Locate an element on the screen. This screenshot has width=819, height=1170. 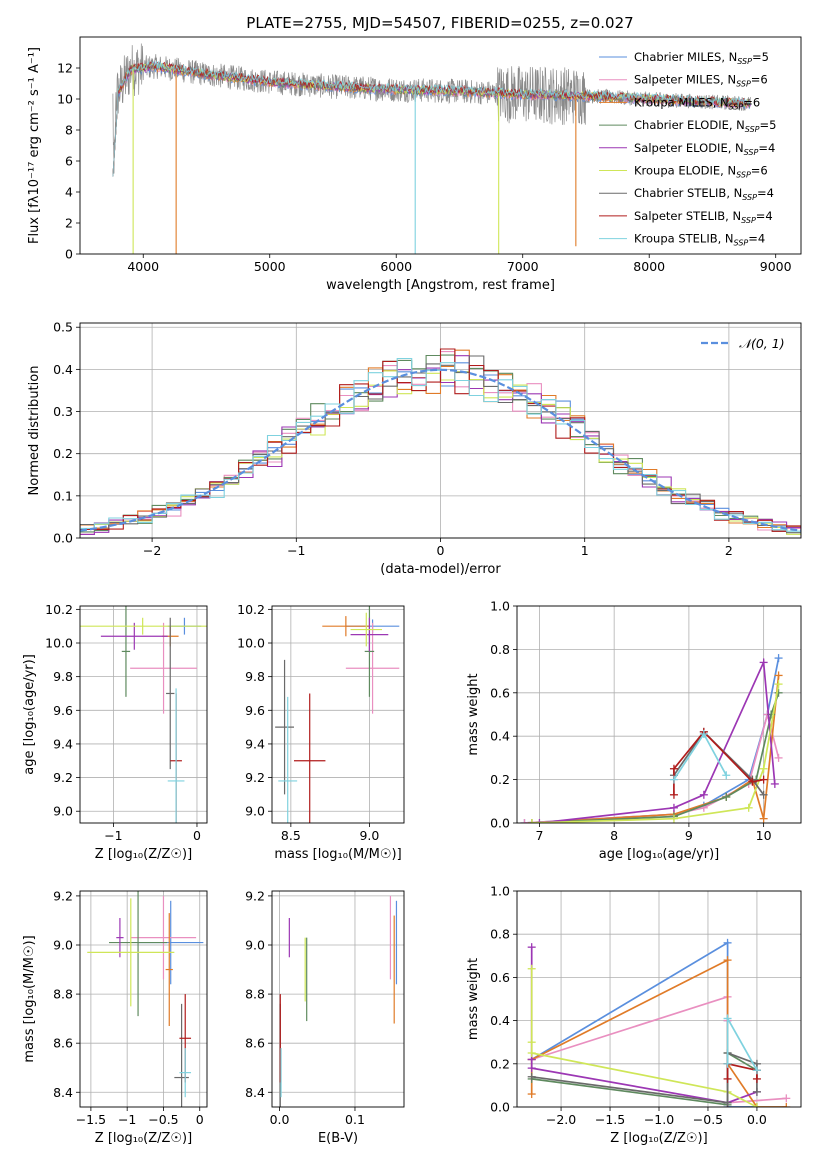
x-tick-label: 6000 is located at coordinates (396, 266).